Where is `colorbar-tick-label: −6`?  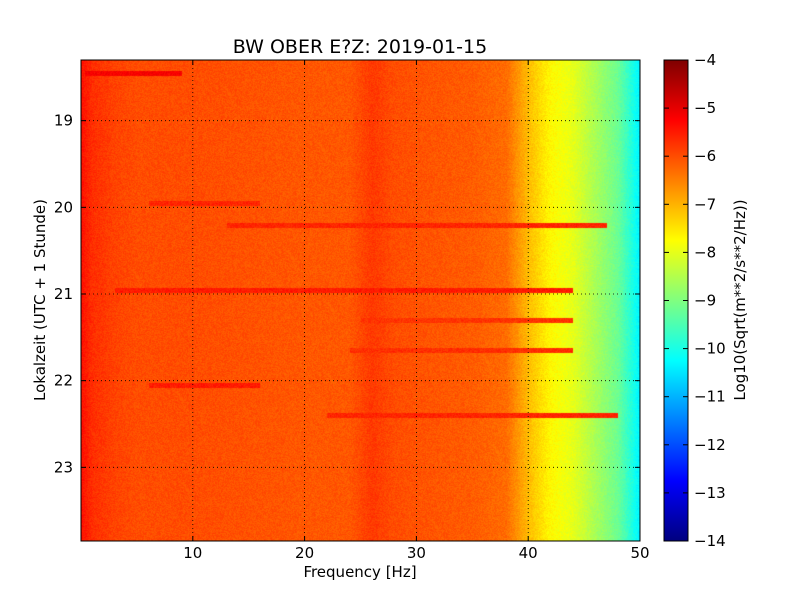
colorbar-tick-label: −6 is located at coordinates (705, 156).